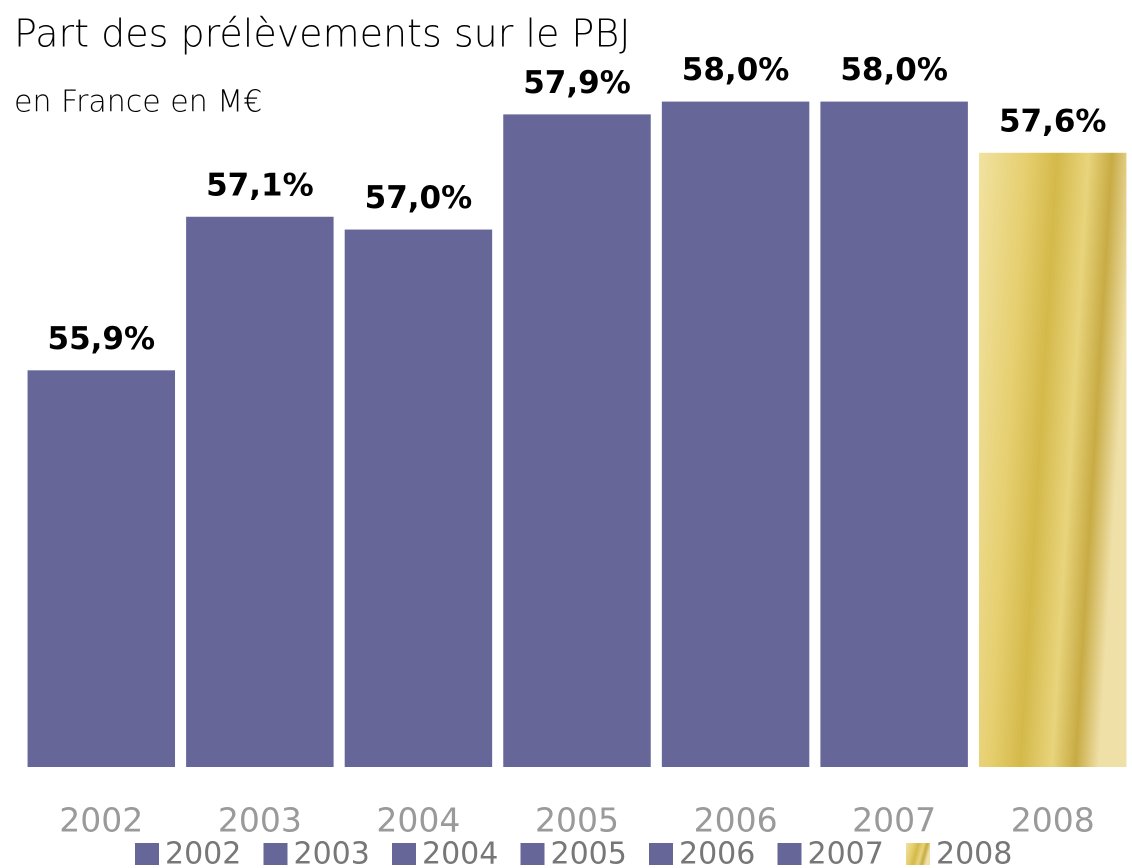 The width and height of the screenshot is (1132, 868). What do you see at coordinates (577, 820) in the screenshot?
I see `x-tick-label: 2005` at bounding box center [577, 820].